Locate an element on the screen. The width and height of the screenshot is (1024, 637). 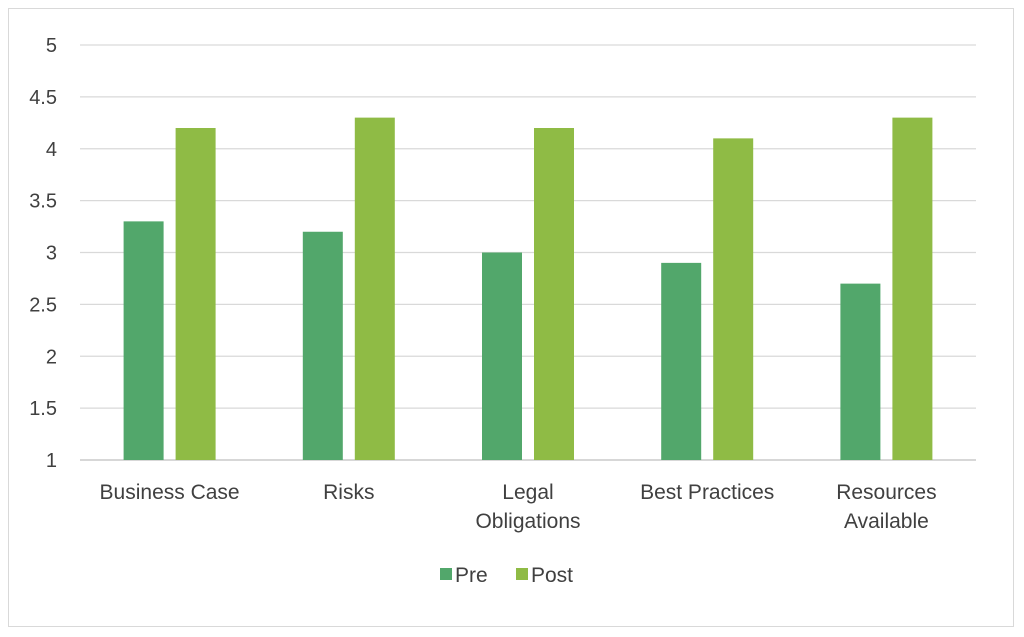
y-tick-label: 1 is located at coordinates (51, 461).